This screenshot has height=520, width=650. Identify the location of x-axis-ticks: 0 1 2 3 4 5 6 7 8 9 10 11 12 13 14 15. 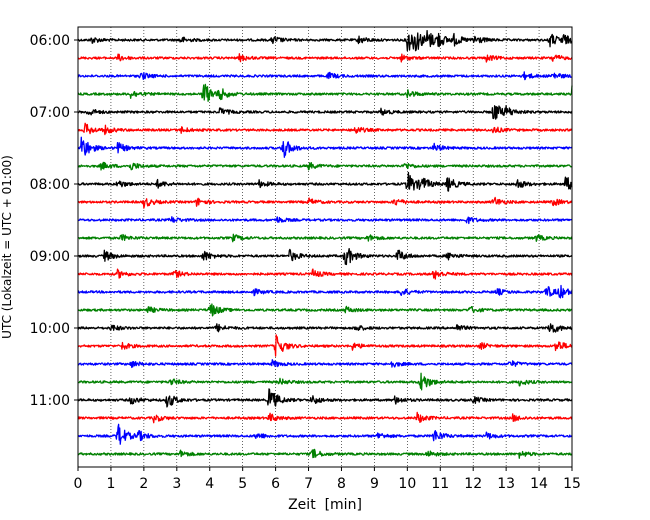
(327, 479).